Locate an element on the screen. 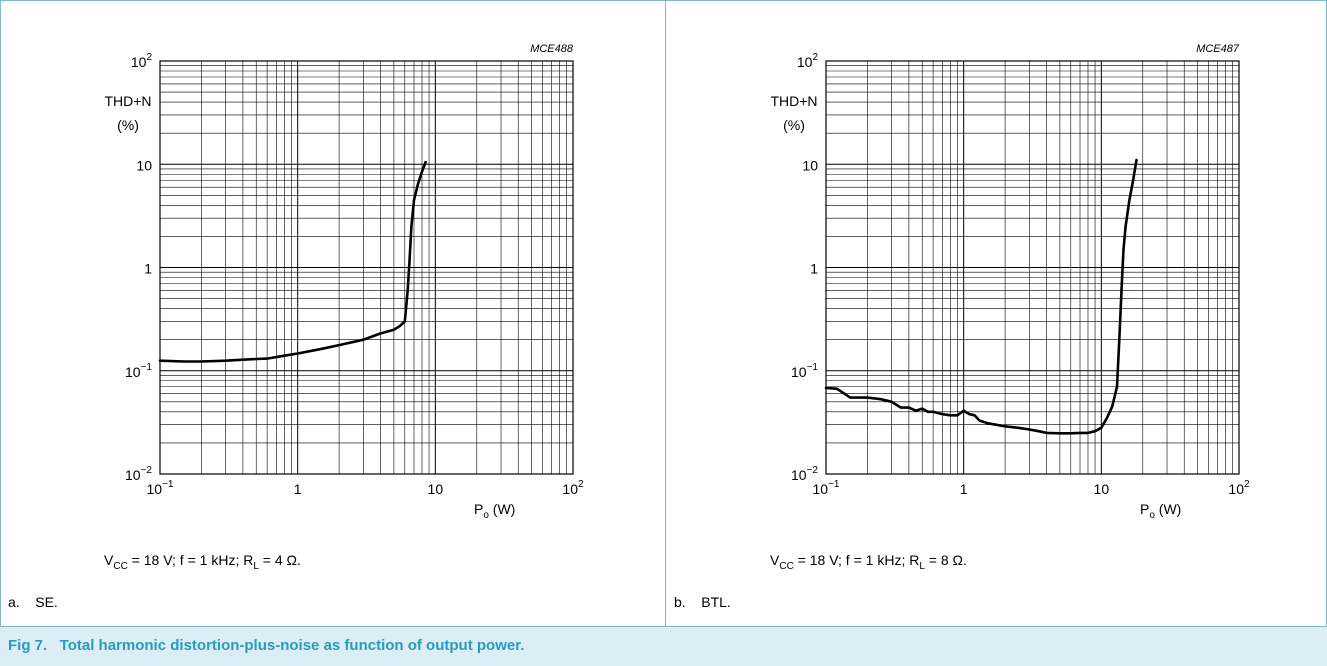 The image size is (1327, 666). chart-code-label: MCE488 is located at coordinates (552, 49).